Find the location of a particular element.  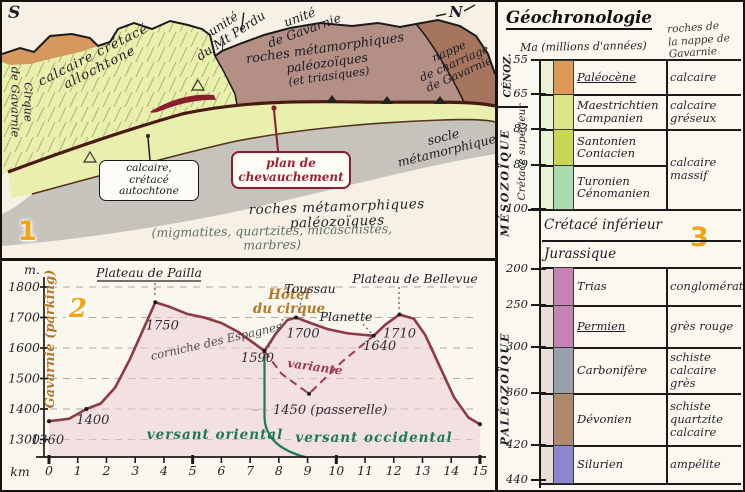

profile-point-1.3 is located at coordinates (86, 409).